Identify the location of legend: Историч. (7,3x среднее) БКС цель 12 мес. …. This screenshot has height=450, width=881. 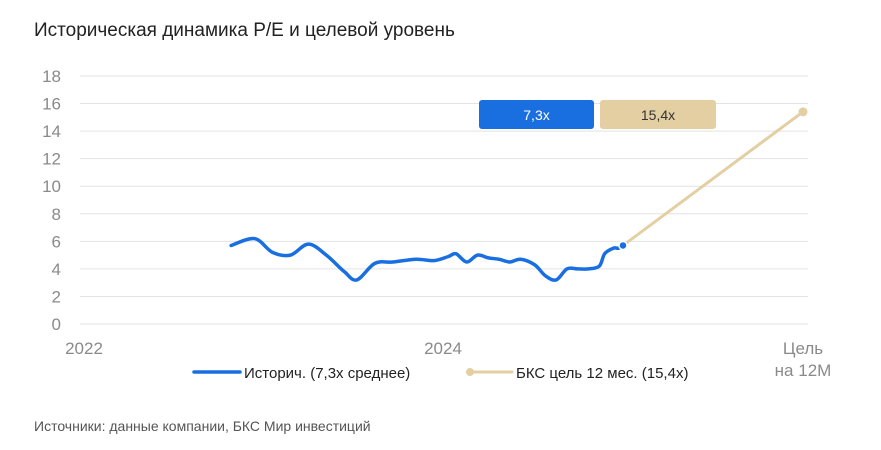
(440, 373).